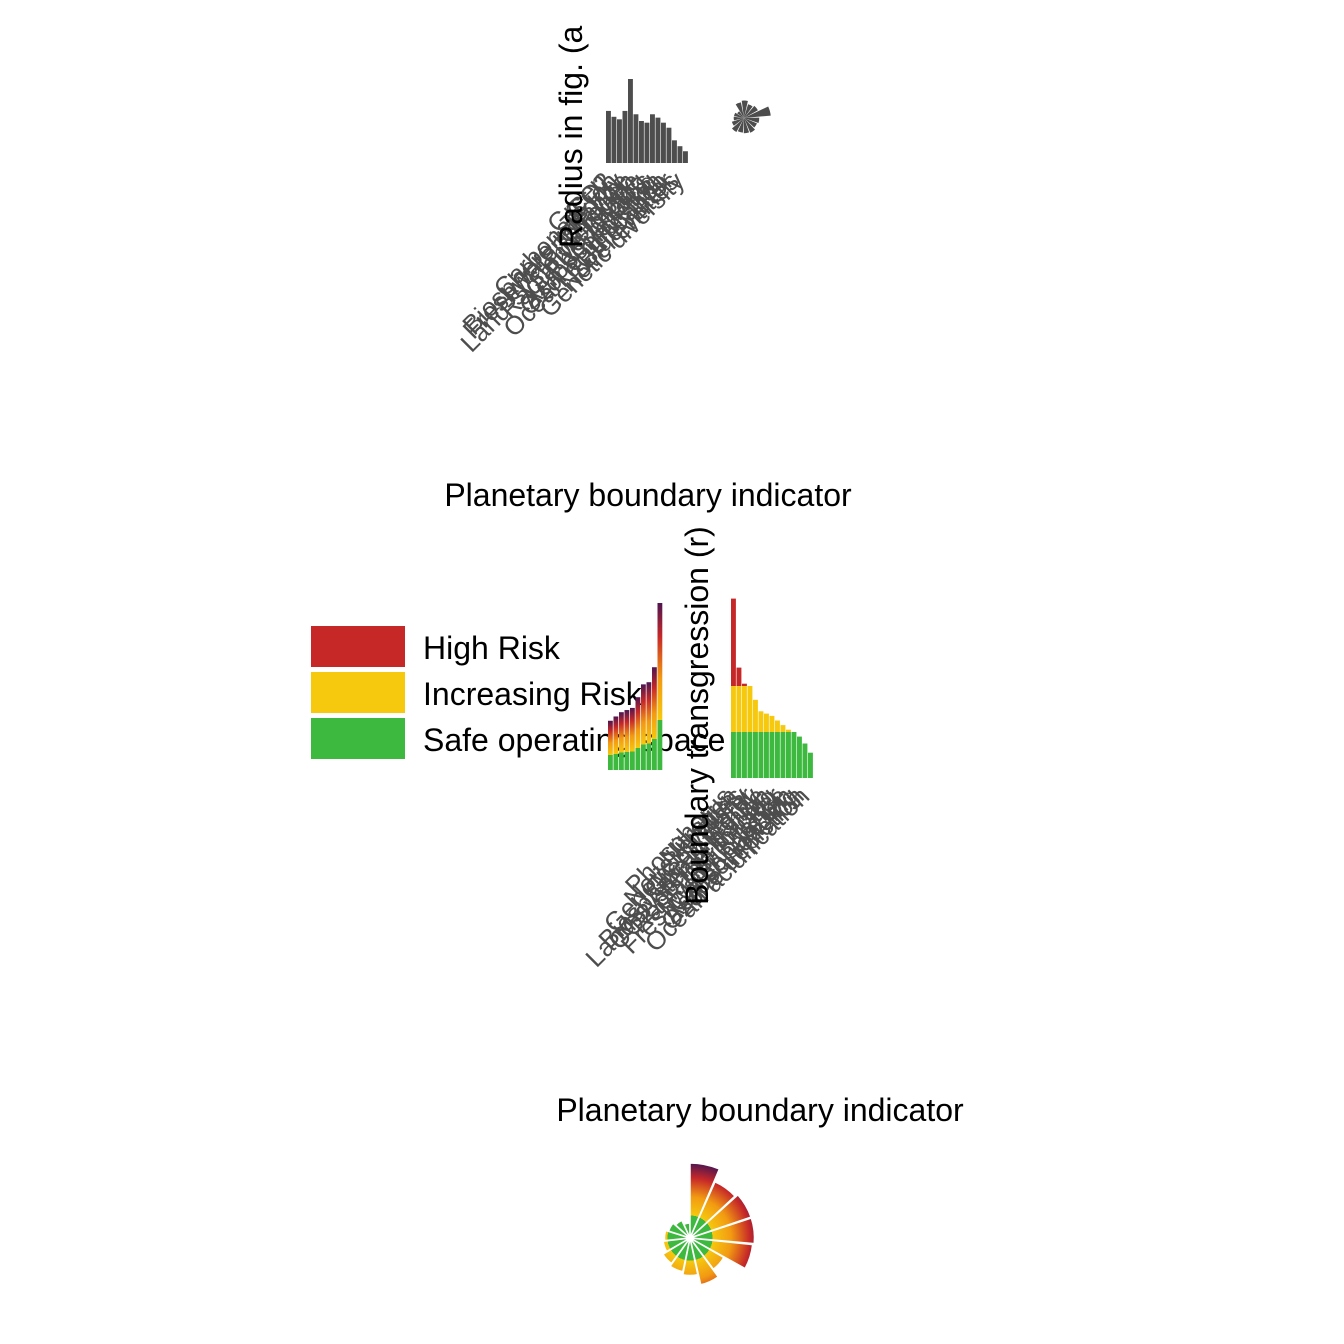  I want to click on polar-wedge-phosphorus, so click(722, 1231).